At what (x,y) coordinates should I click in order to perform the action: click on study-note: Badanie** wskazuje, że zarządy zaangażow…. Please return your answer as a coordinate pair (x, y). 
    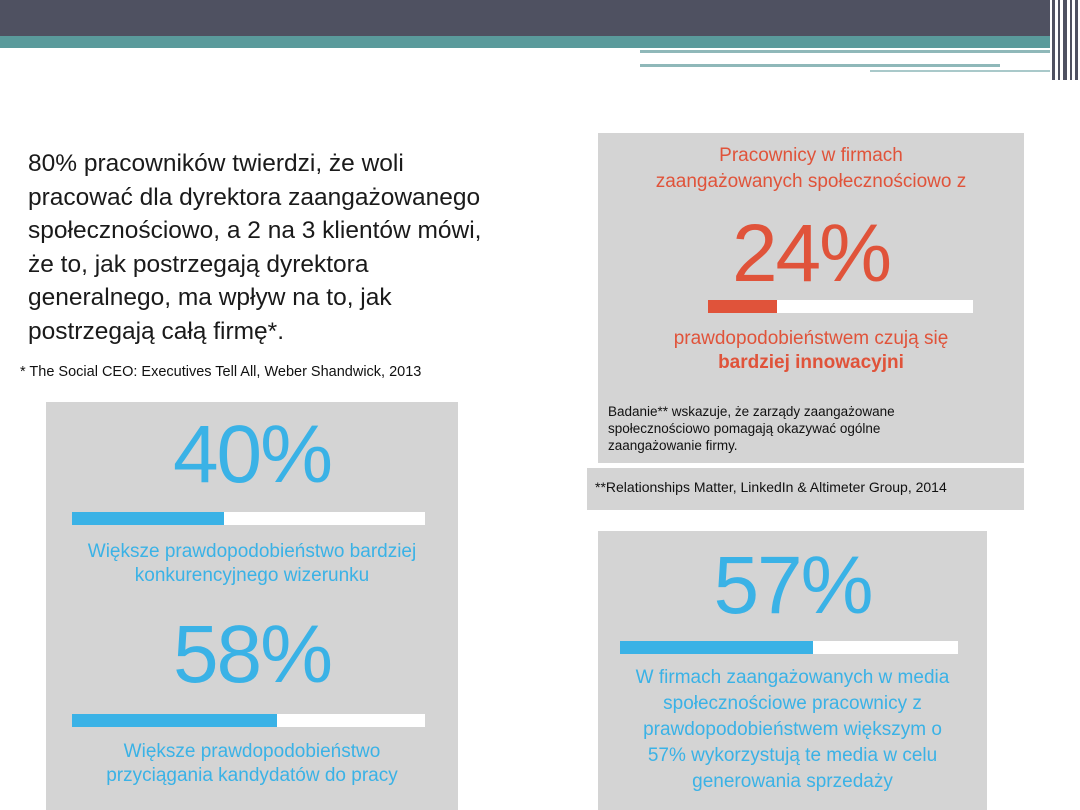
    Looking at the image, I should click on (751, 428).